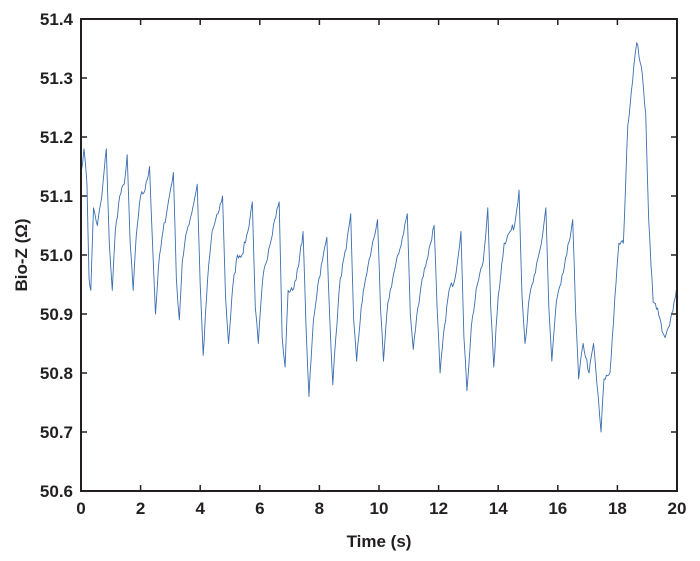 The height and width of the screenshot is (561, 700). I want to click on y-tick-label: 51.0, so click(56, 255).